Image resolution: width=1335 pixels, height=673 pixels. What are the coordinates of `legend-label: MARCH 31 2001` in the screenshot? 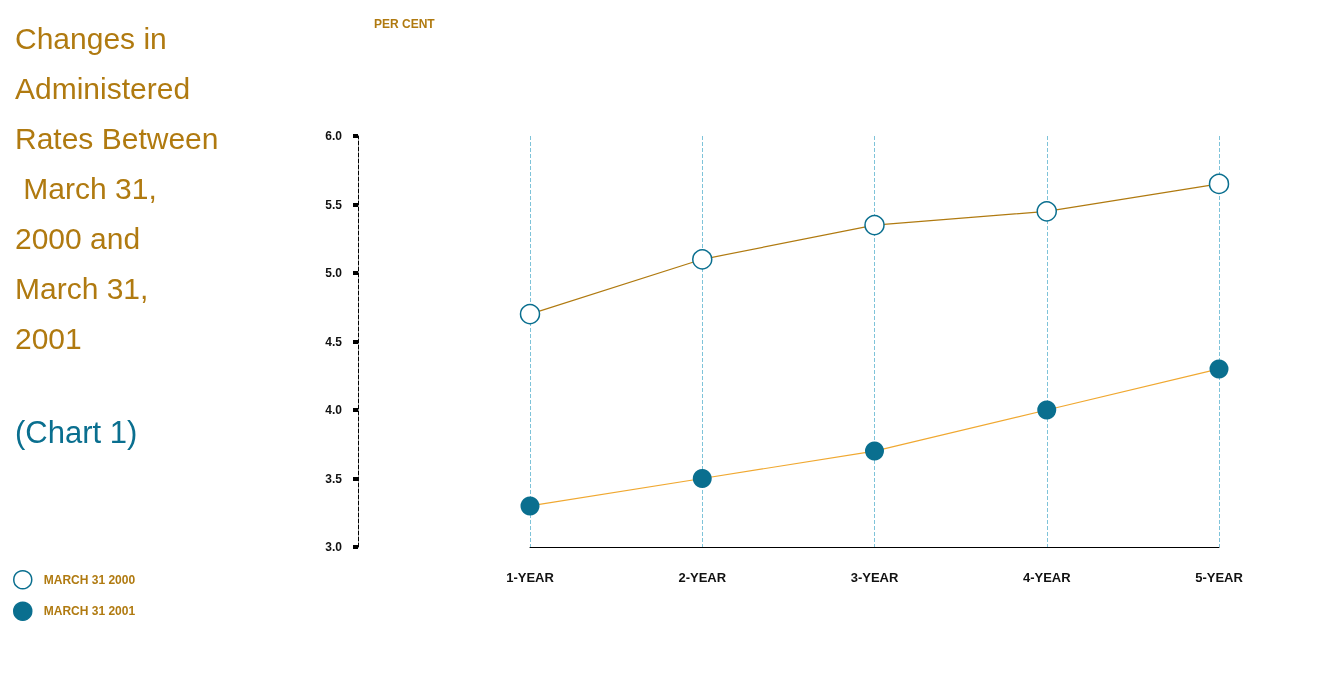 It's located at (89, 611).